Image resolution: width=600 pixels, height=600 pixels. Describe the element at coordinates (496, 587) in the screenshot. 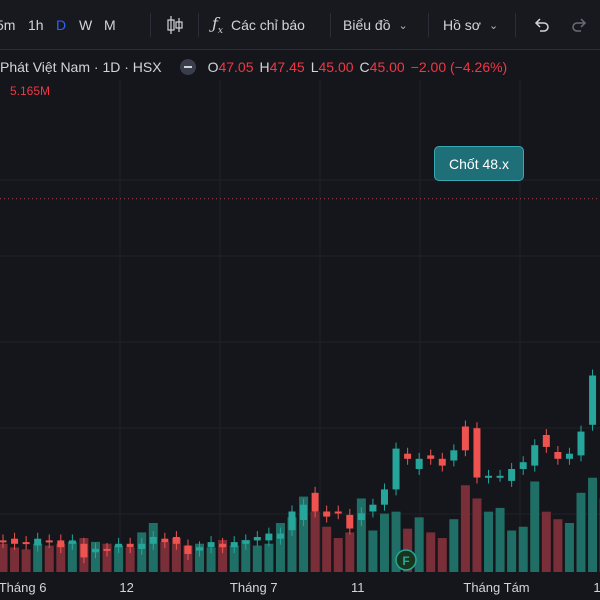

I see `x-tick-label: Tháng Tám` at that location.